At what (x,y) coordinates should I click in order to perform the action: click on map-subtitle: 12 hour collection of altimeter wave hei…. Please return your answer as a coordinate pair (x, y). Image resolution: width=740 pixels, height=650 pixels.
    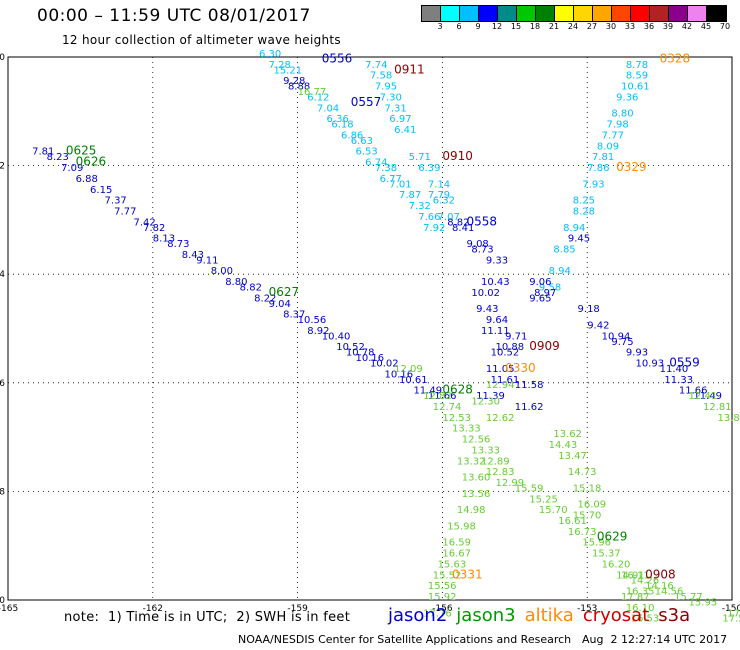
    Looking at the image, I should click on (201, 40).